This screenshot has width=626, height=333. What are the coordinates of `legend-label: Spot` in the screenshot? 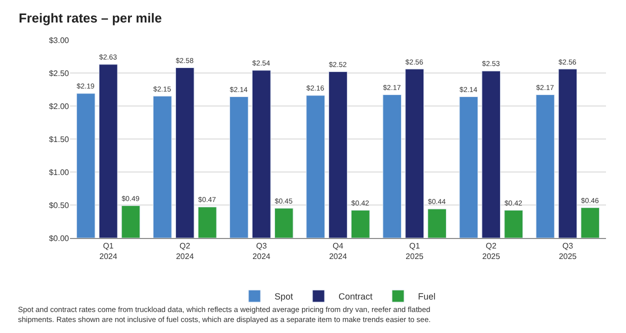 It's located at (284, 297).